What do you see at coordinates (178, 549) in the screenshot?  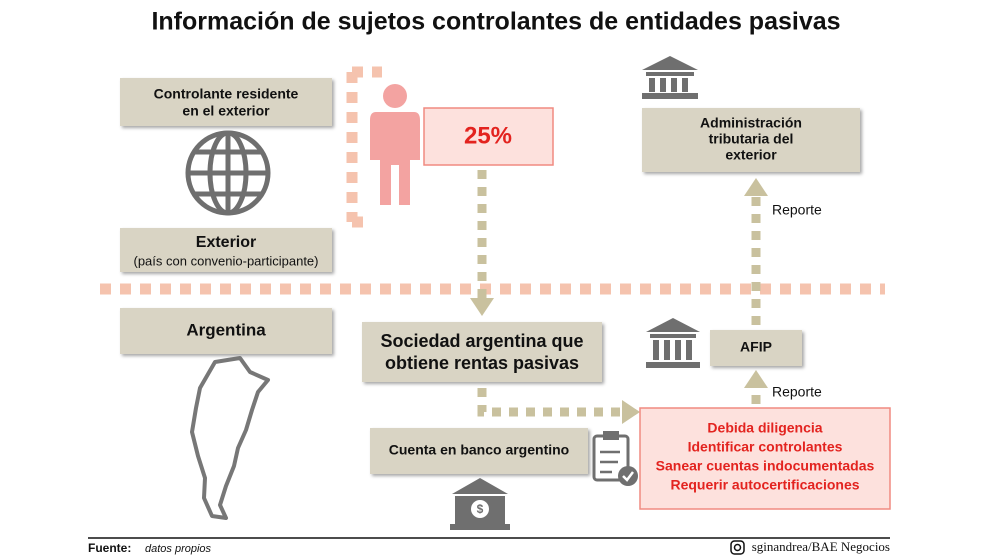 I see `source: datos propios` at bounding box center [178, 549].